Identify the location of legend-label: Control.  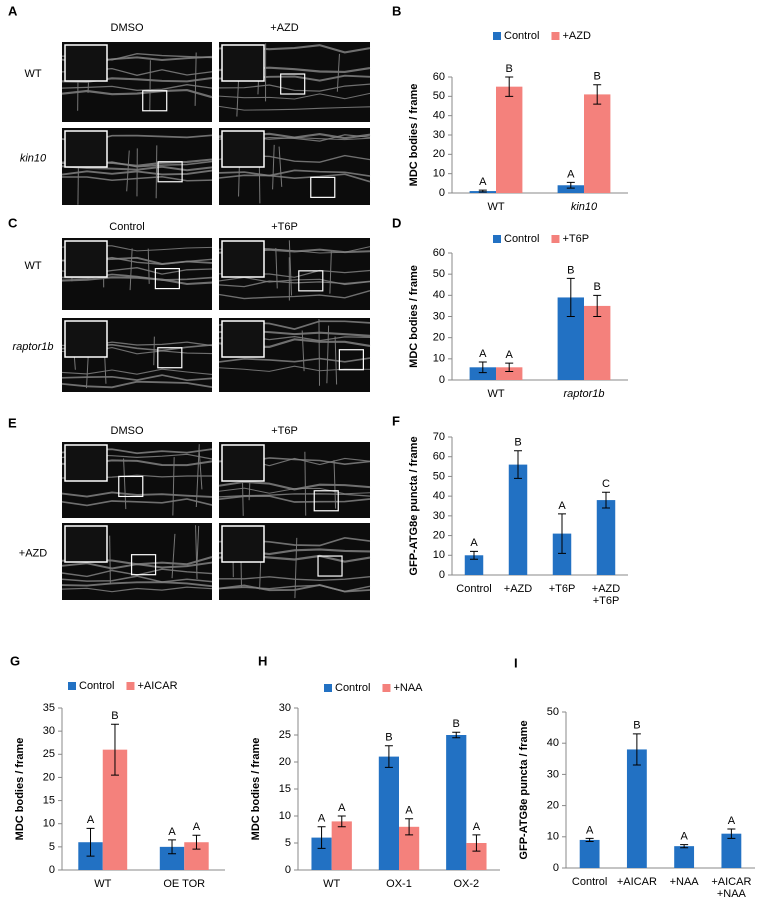
(521, 36).